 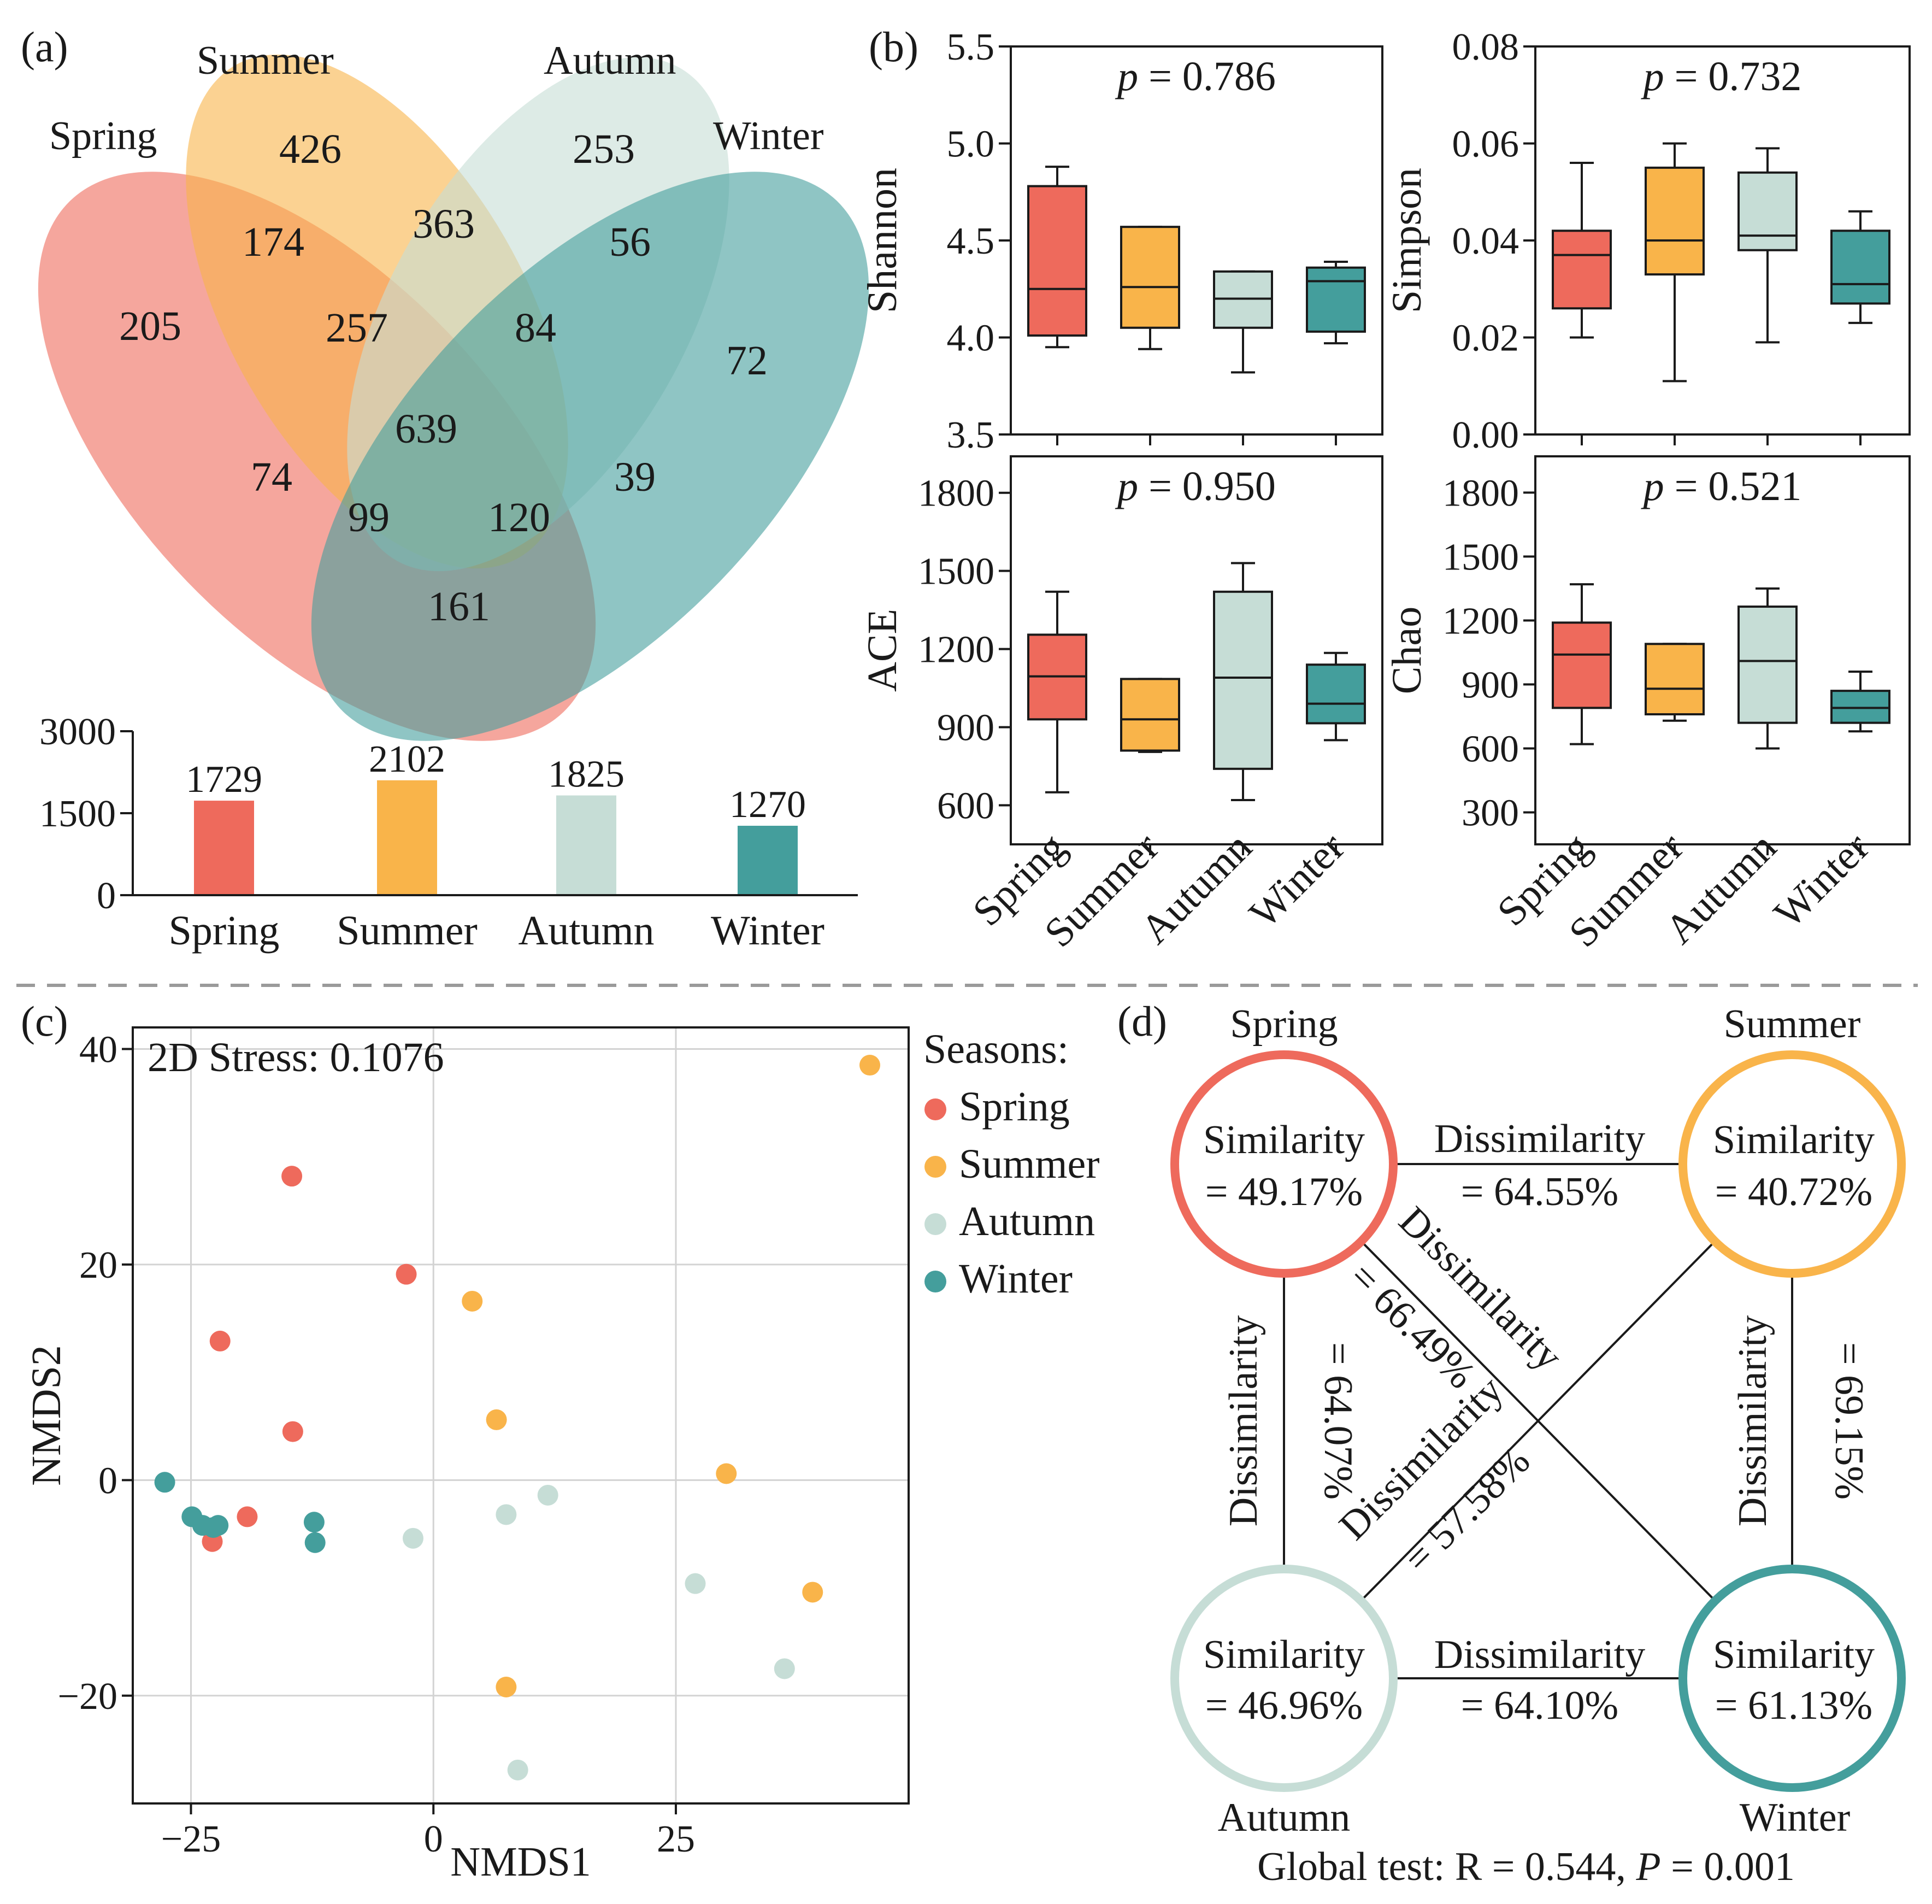 I want to click on boxplot-ytick-label: 1800, so click(x=1480, y=493).